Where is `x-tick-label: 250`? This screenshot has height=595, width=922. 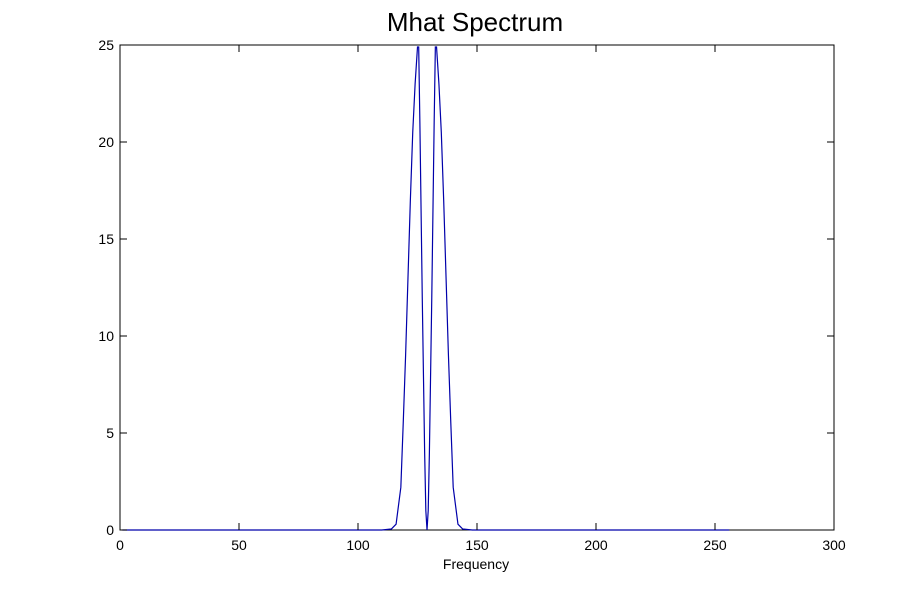
x-tick-label: 250 is located at coordinates (715, 545).